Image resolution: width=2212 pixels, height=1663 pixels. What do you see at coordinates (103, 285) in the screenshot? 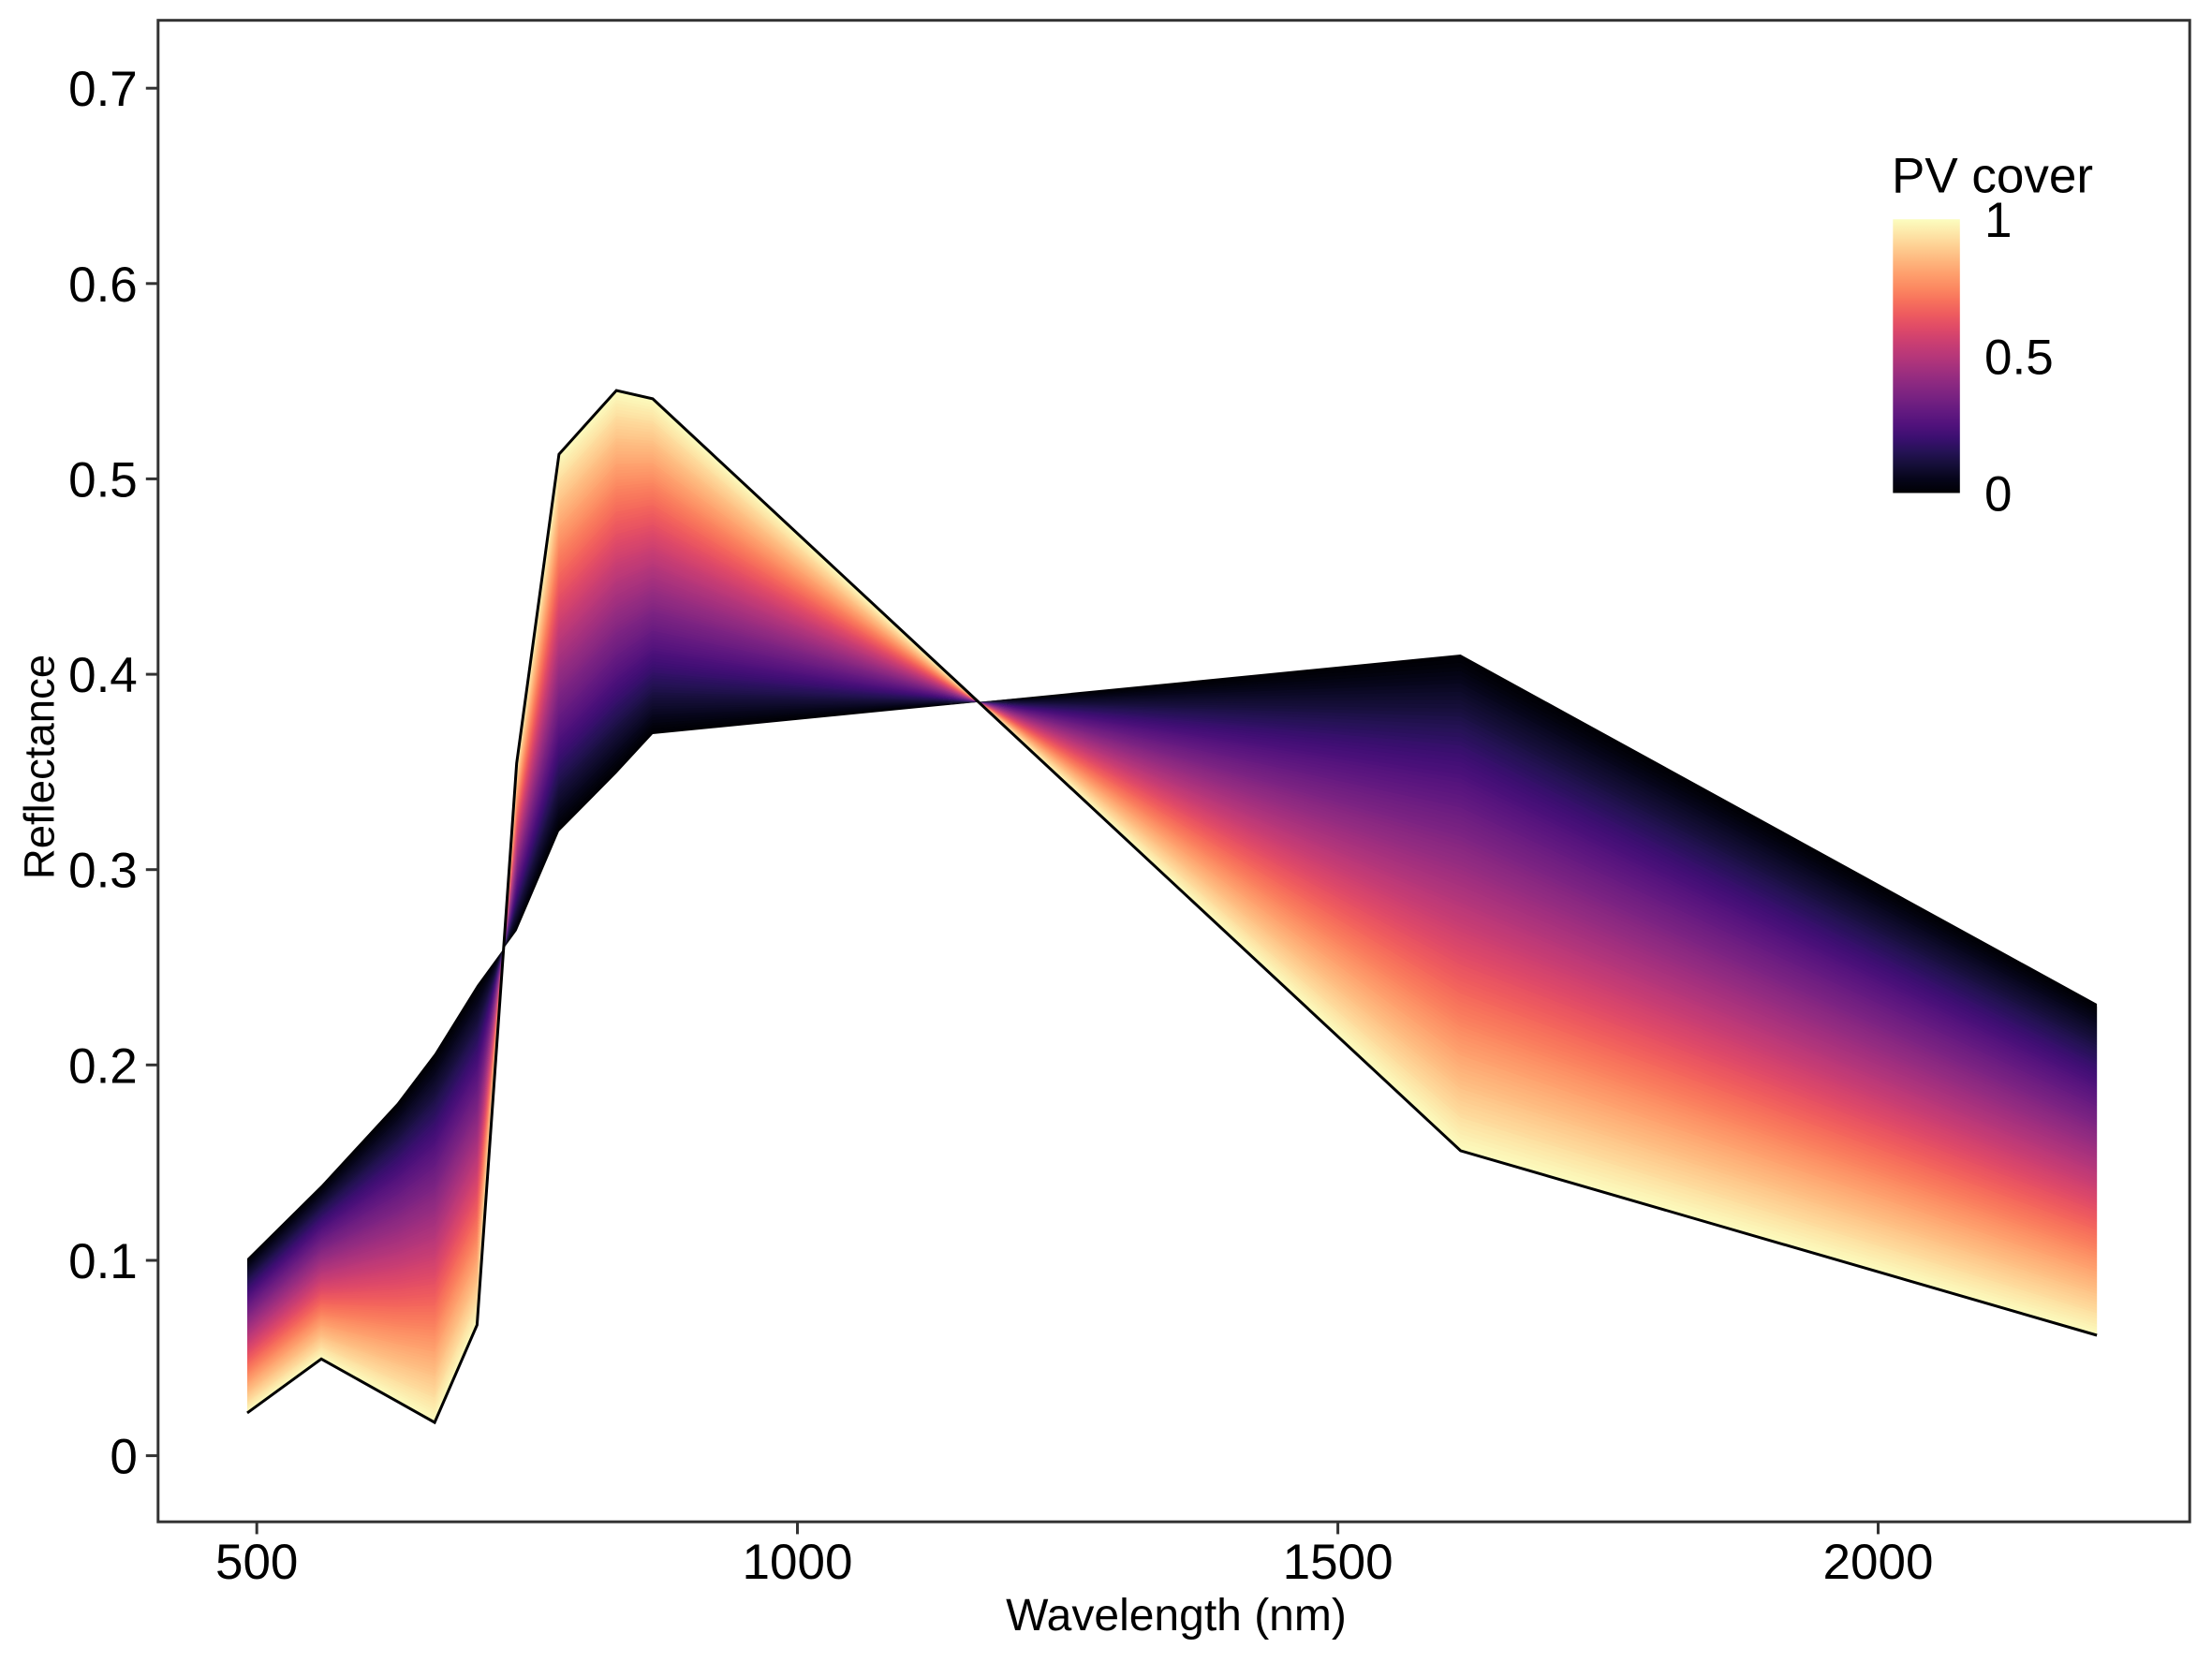
I see `svg-text: 0.6` at bounding box center [103, 285].